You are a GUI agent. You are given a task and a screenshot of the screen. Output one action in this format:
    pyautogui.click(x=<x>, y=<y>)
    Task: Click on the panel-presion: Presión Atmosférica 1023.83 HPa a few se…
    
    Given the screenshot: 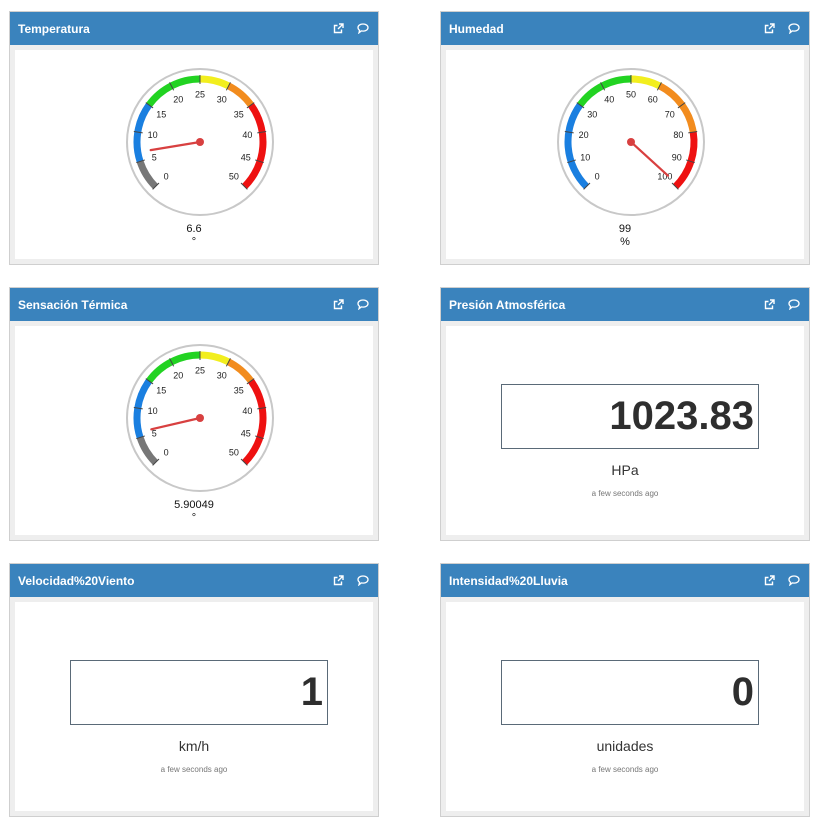 What is the action you would take?
    pyautogui.click(x=625, y=414)
    